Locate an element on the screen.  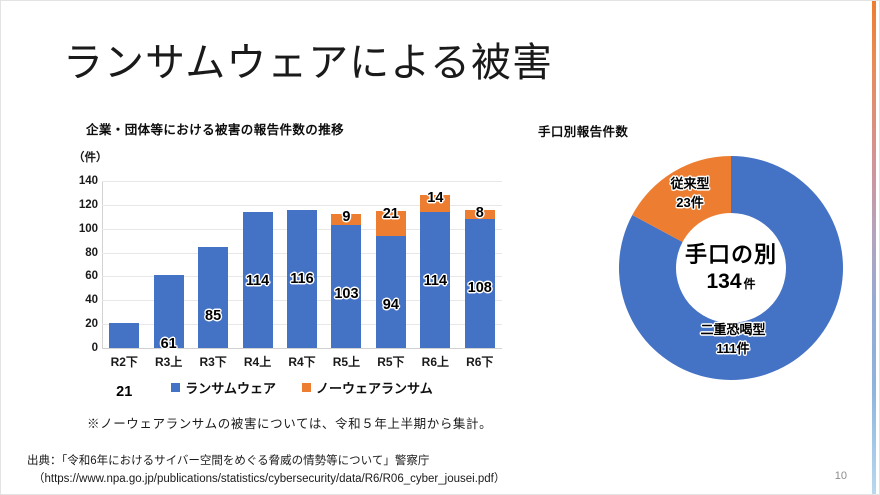
legend-label-nowhere-ransom: ノーウェアランサム is located at coordinates (374, 388).